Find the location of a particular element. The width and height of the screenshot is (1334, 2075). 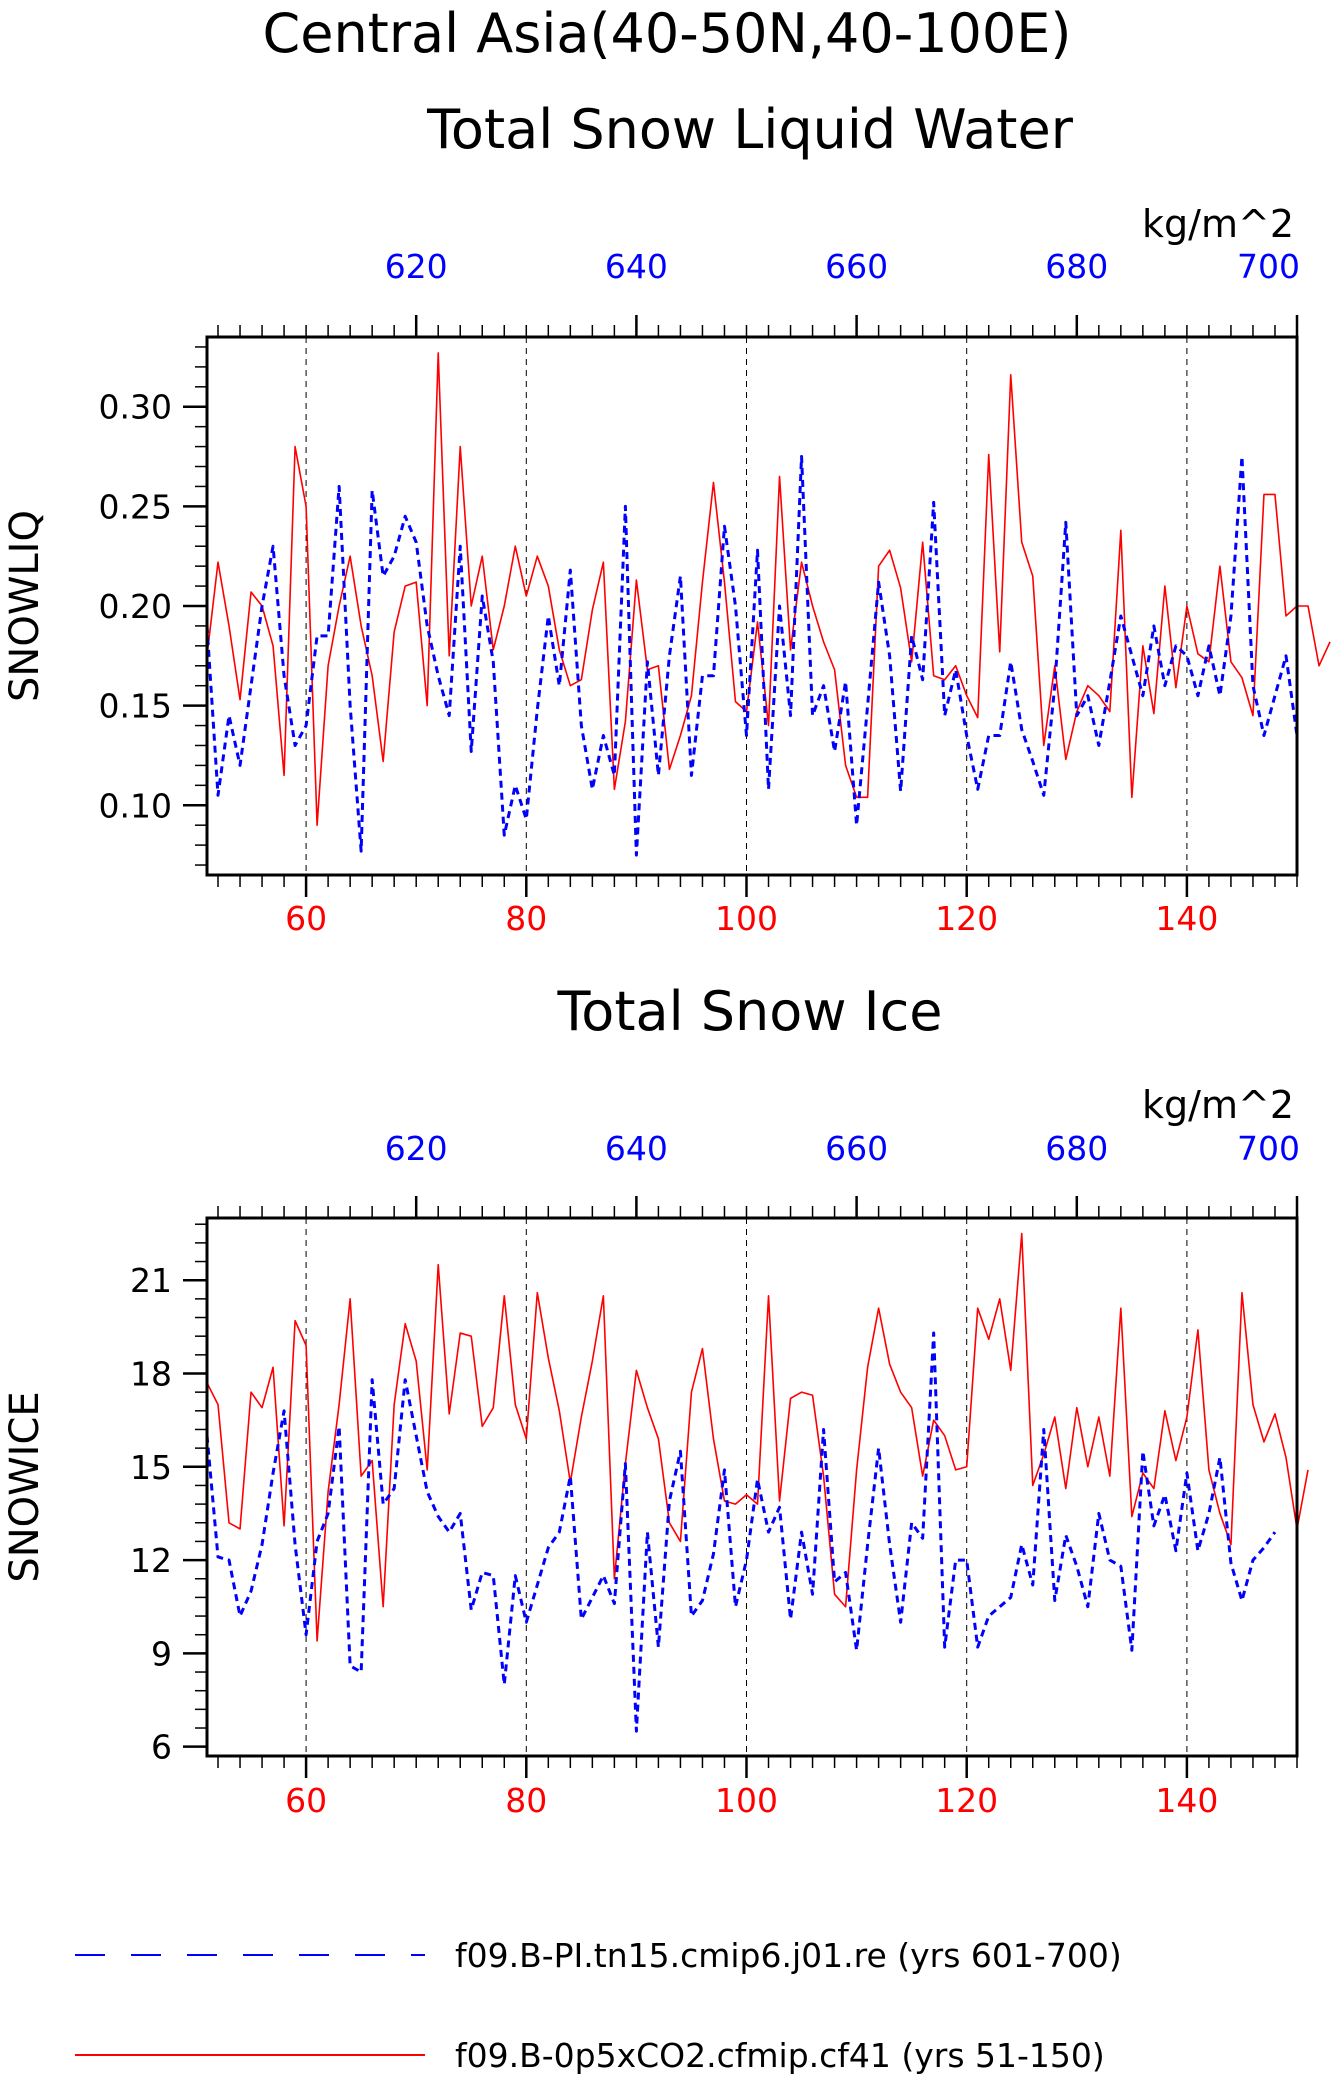

y-axis-label: SNOWICE is located at coordinates (25, 1486).